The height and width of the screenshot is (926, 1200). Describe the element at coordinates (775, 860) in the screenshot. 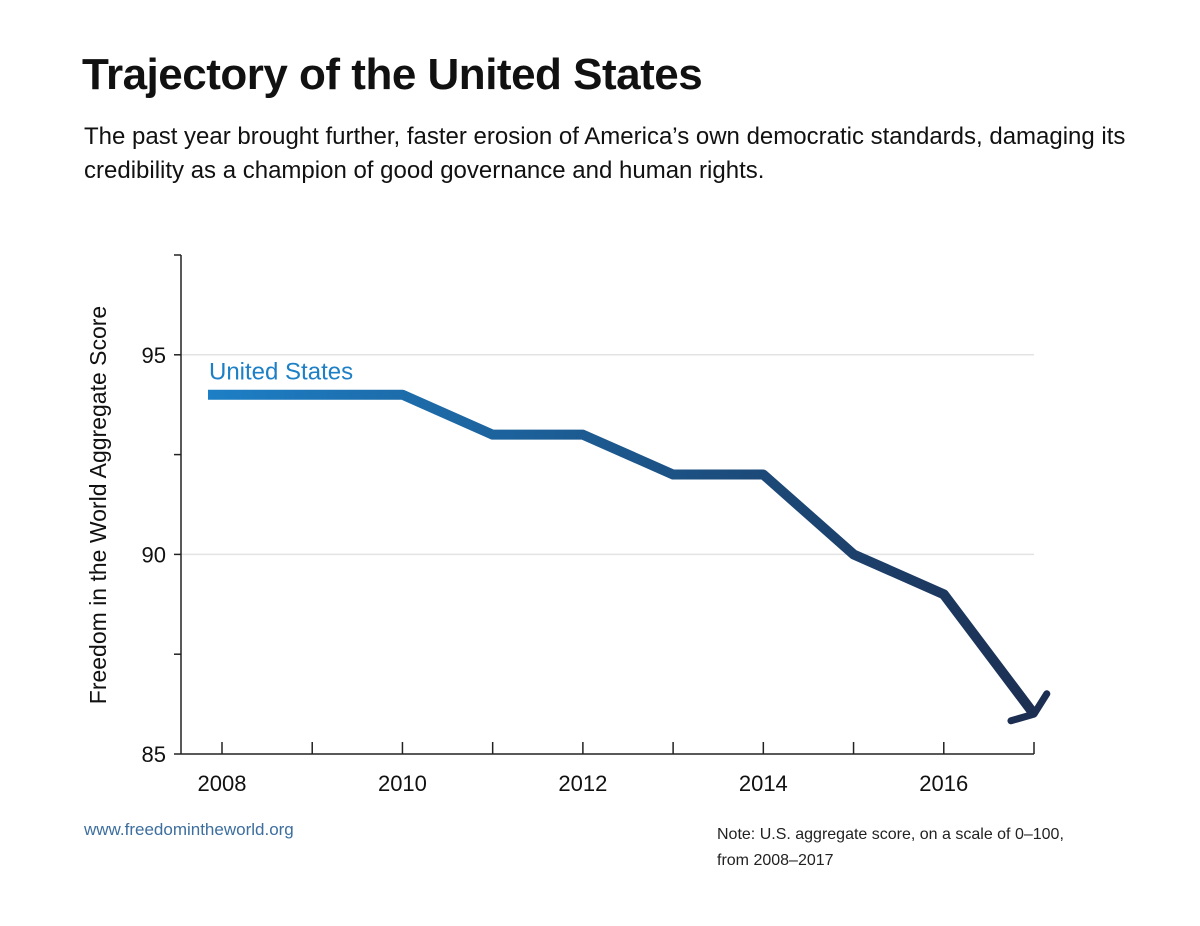

I see `note-line-2: from 2008–2017` at that location.